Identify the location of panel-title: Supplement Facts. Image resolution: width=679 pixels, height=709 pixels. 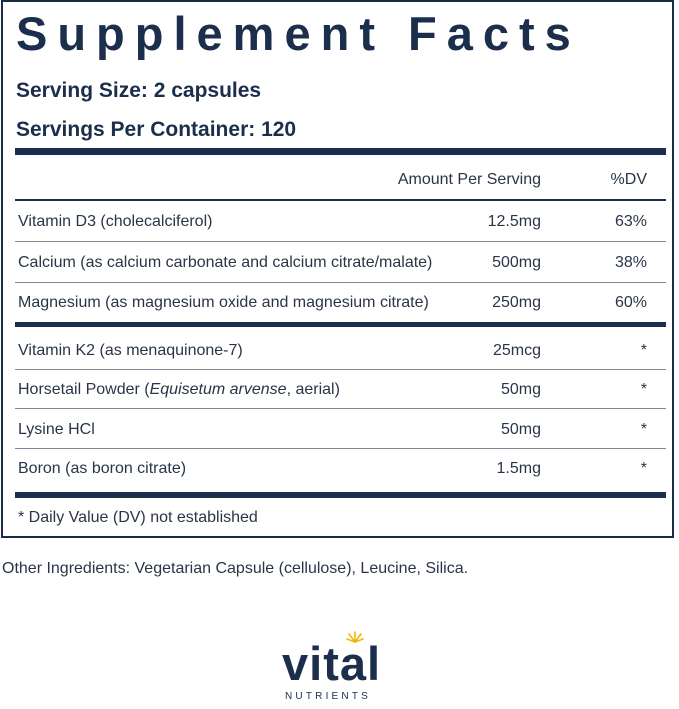
(298, 33).